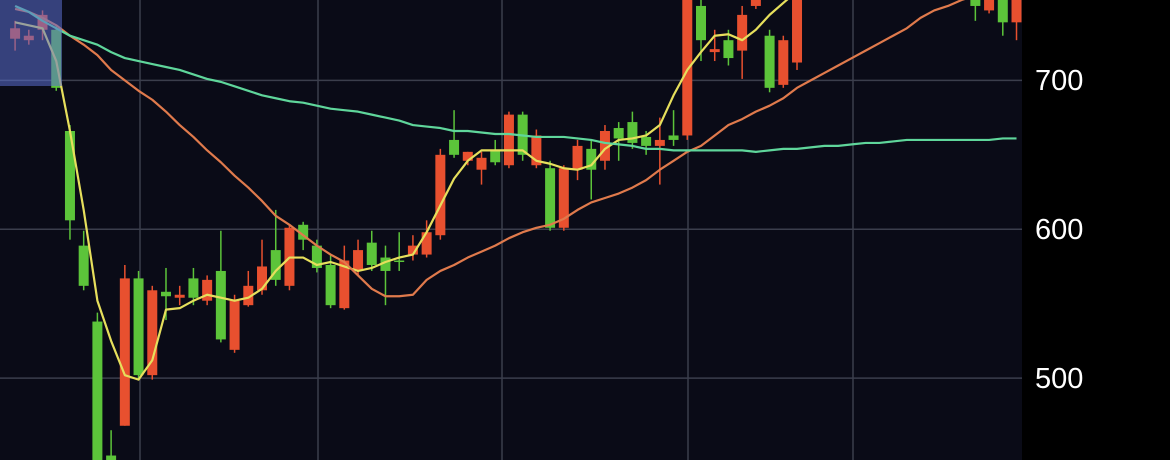  What do you see at coordinates (31, 43) in the screenshot?
I see `overlay-box` at bounding box center [31, 43].